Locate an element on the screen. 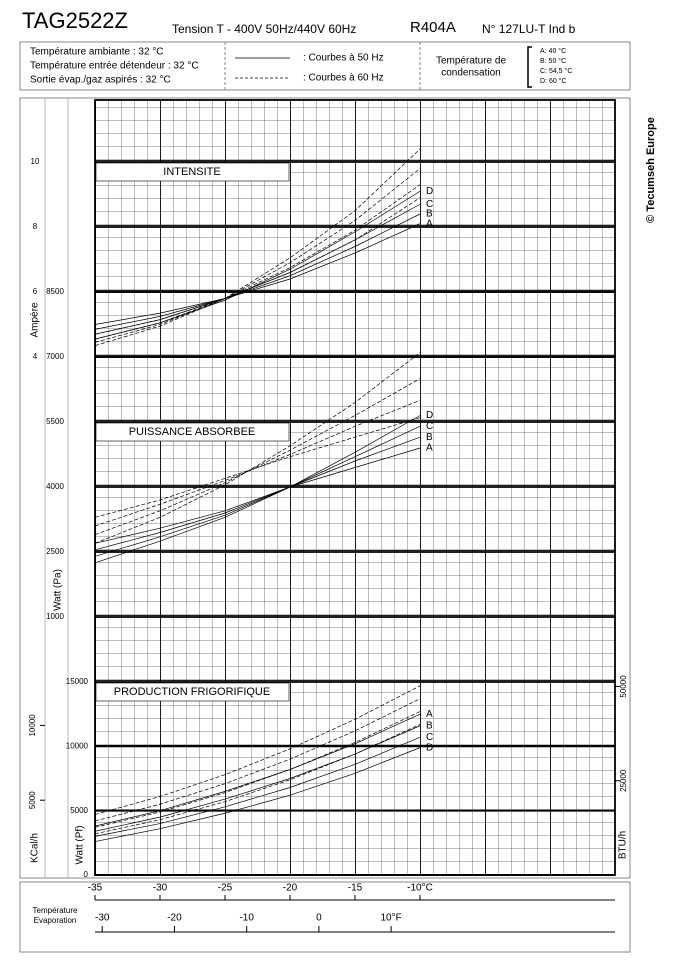  y3-axis-label: BTU/h is located at coordinates (623, 845).